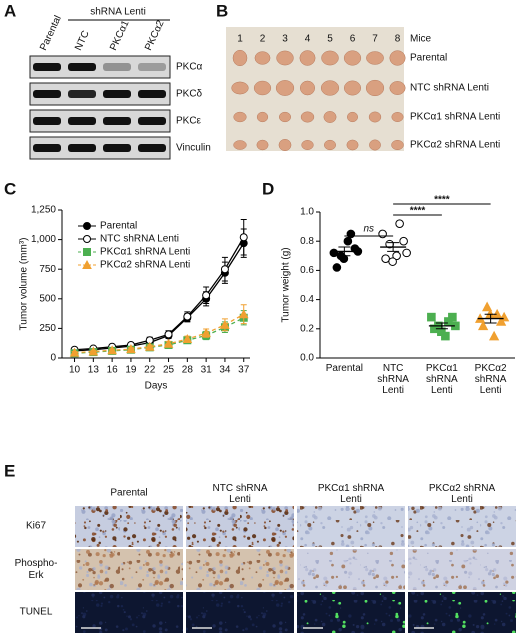 The height and width of the screenshot is (635, 520). What do you see at coordinates (442, 200) in the screenshot?
I see `significance-label: ****` at bounding box center [442, 200].